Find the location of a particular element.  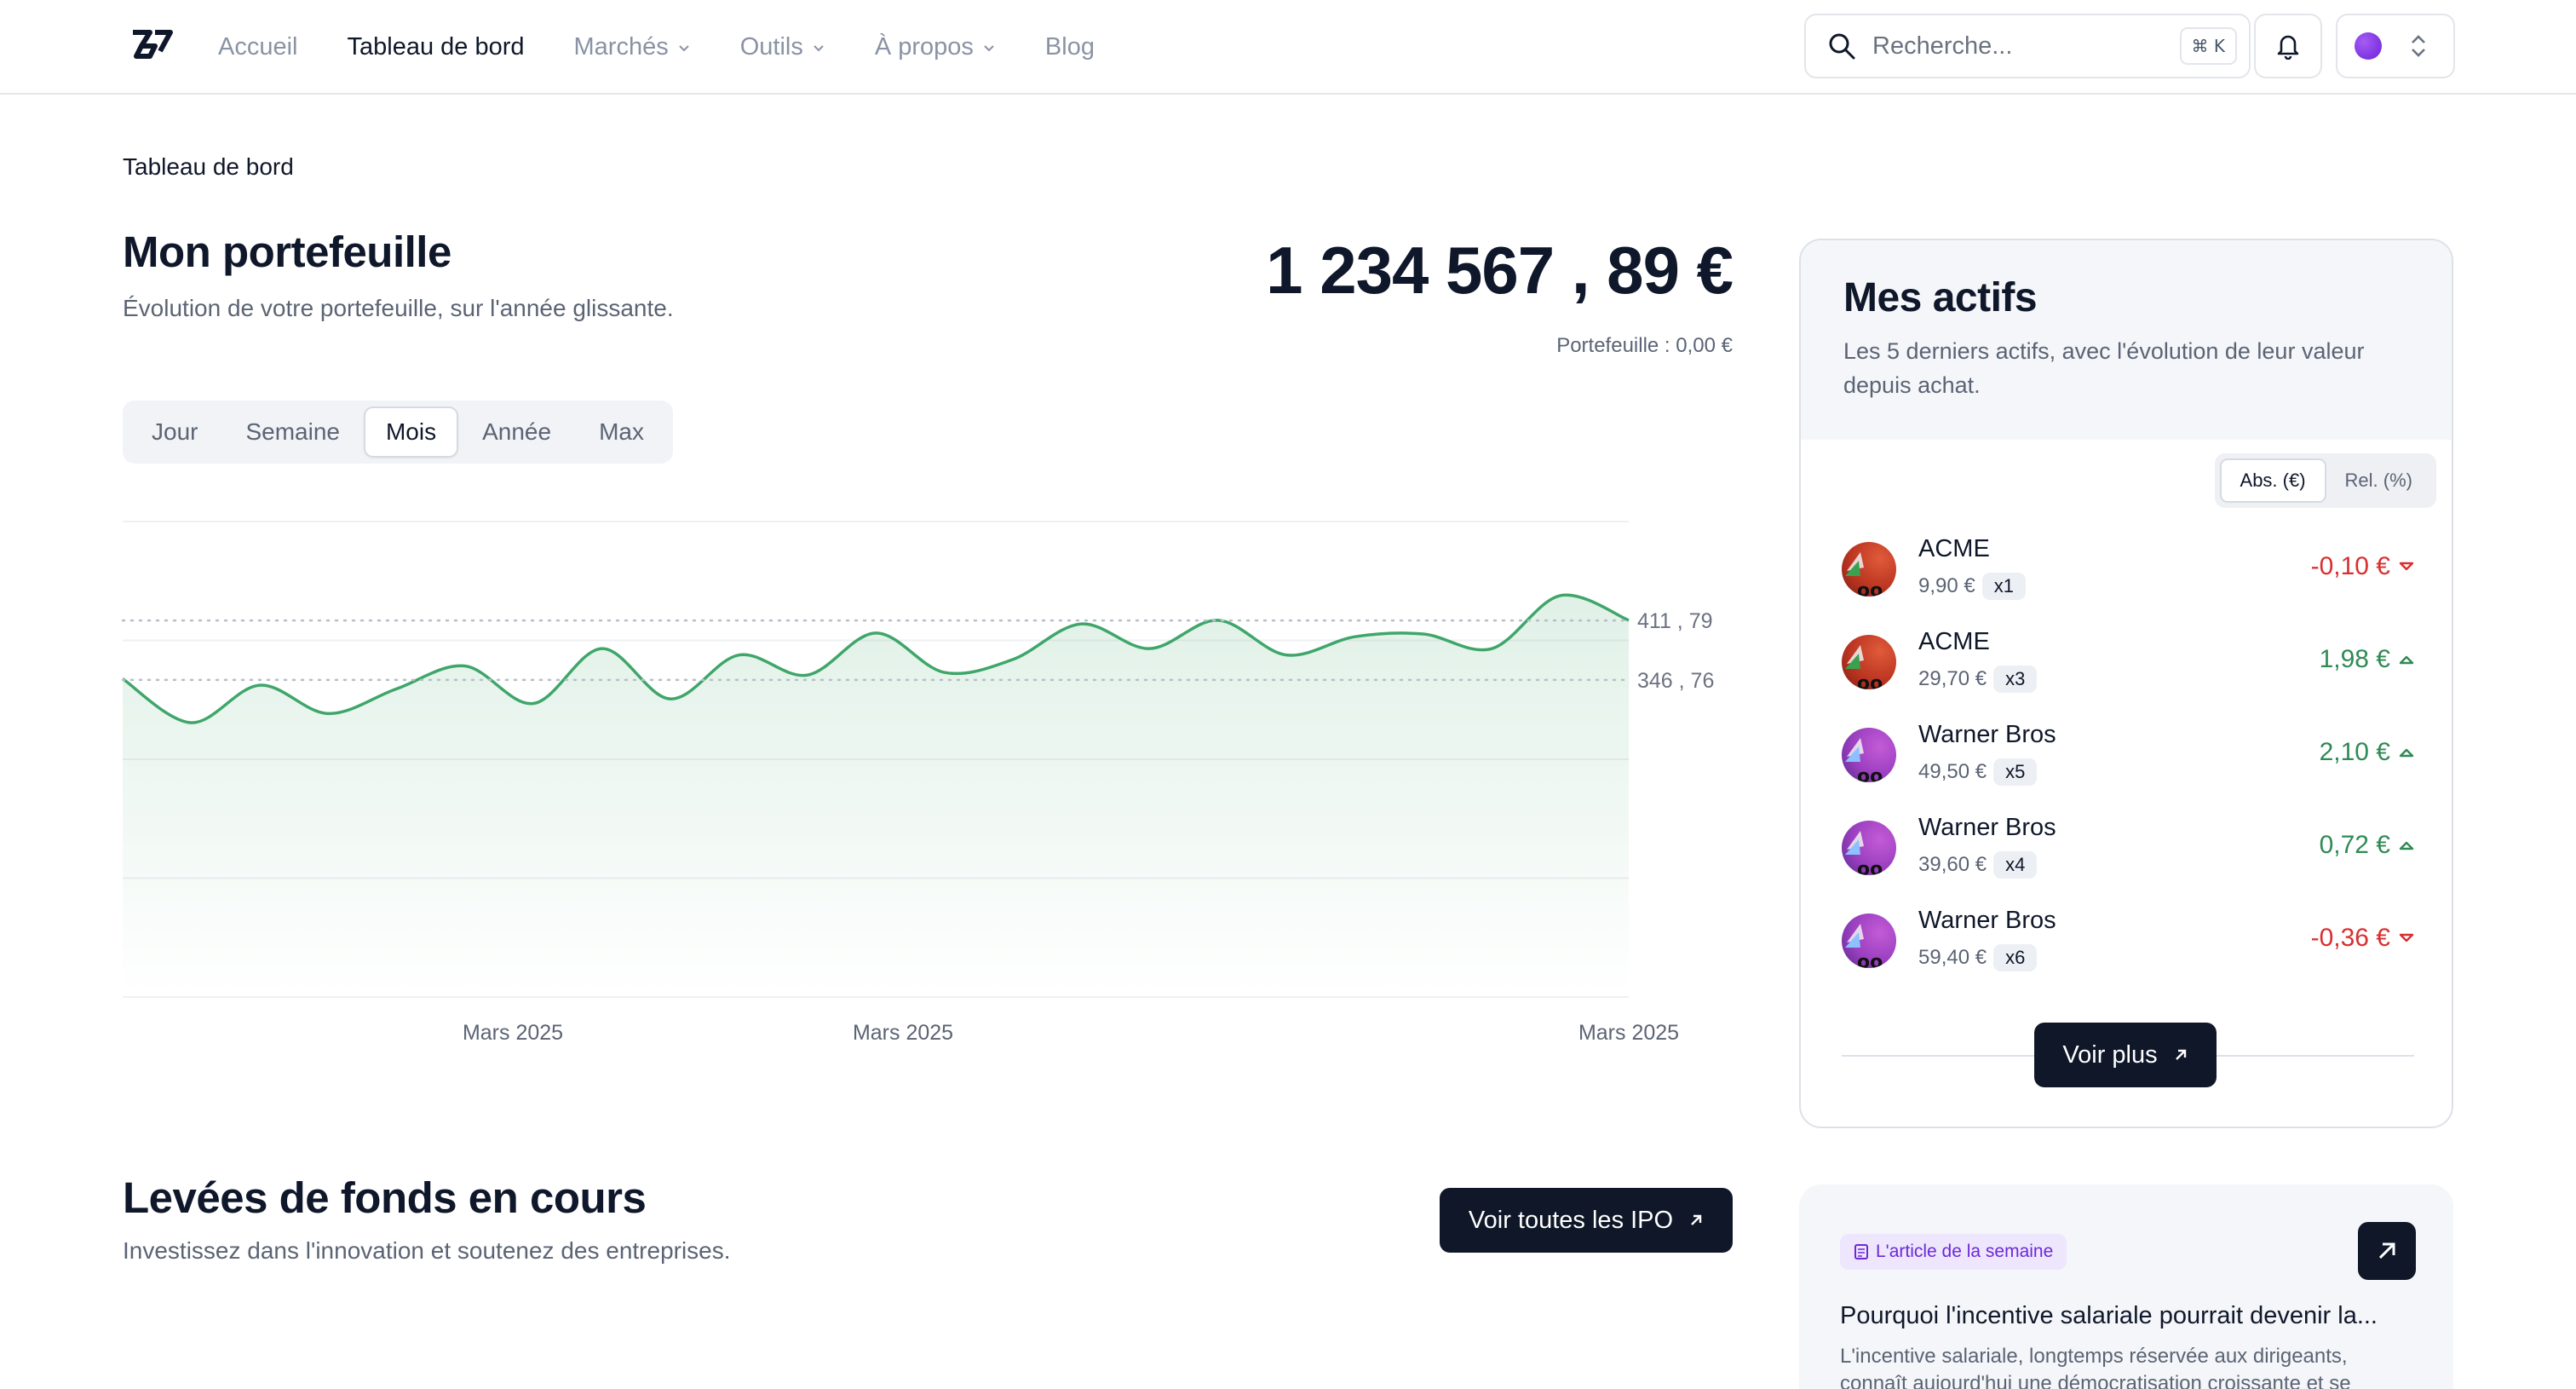

asset-row: oo Warner Bros 39,60 € x4 0,72 € is located at coordinates (2128, 847).